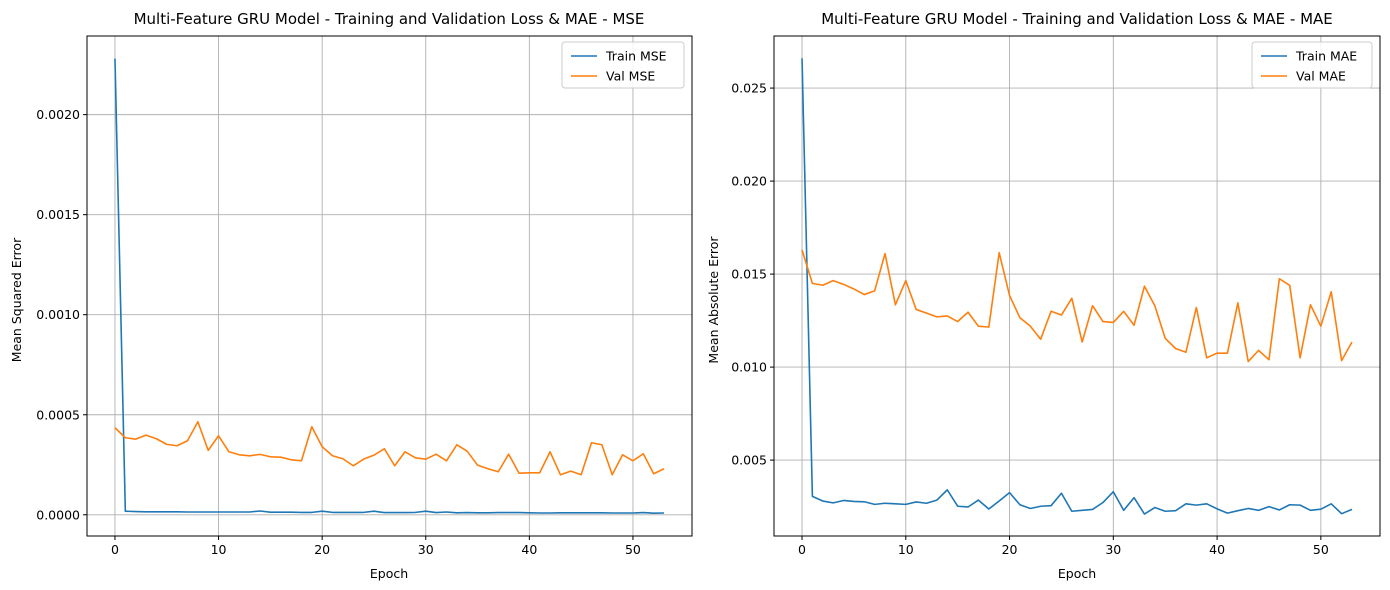 Image resolution: width=1390 pixels, height=590 pixels. I want to click on mae-chart-xlabel: Epoch, so click(1077, 573).